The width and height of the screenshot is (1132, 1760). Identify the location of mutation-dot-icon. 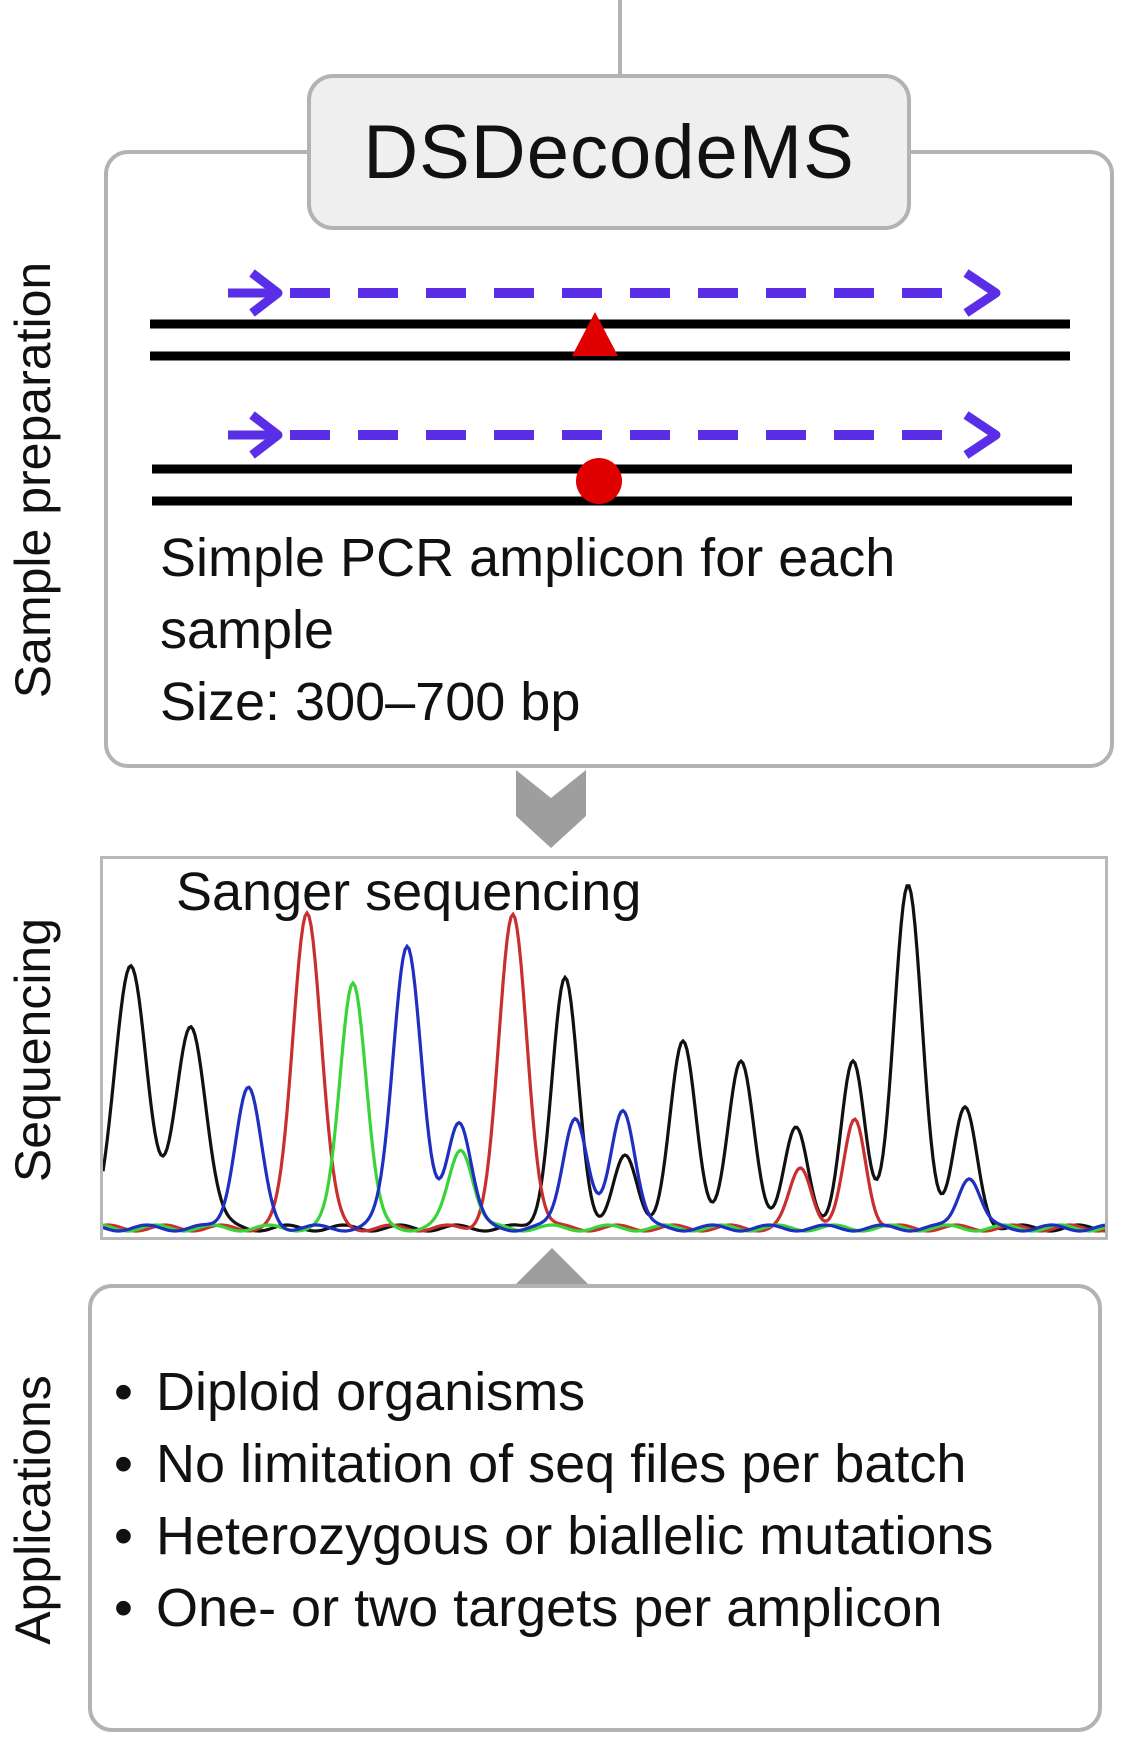
(599, 481).